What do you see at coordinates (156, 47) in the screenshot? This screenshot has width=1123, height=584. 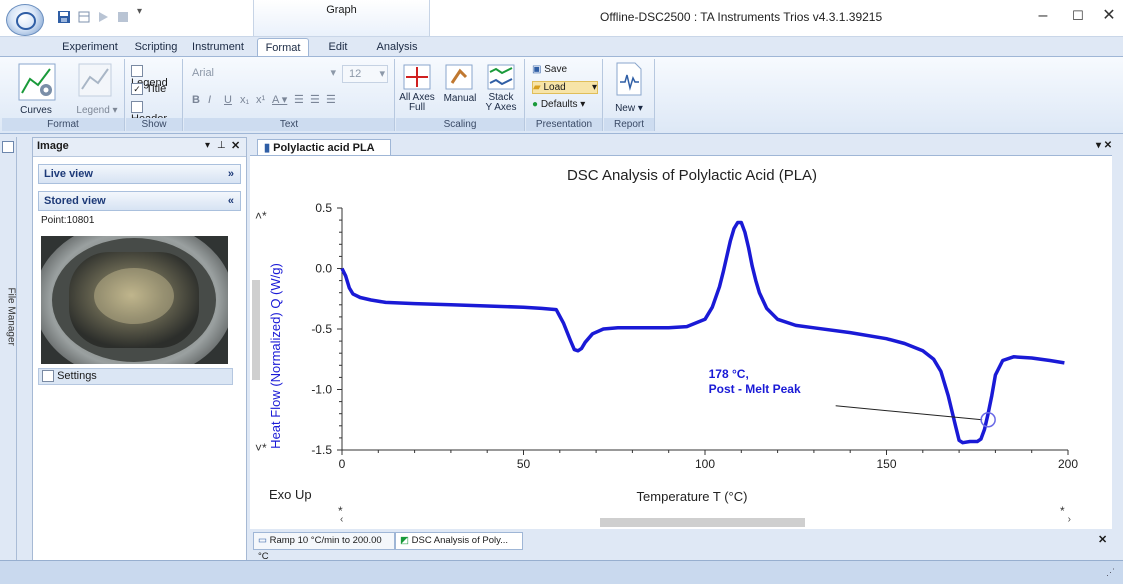 I see `tab-scripting: Scripting` at bounding box center [156, 47].